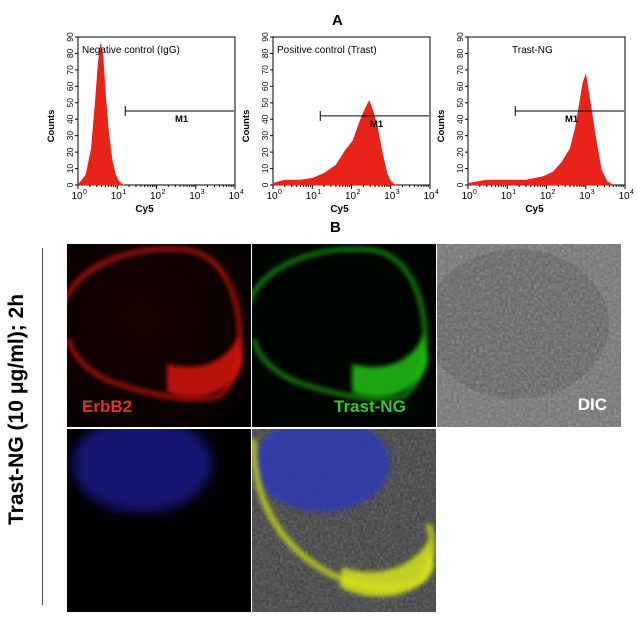 The image size is (637, 618). I want to click on panel-a-label: A, so click(337, 20).